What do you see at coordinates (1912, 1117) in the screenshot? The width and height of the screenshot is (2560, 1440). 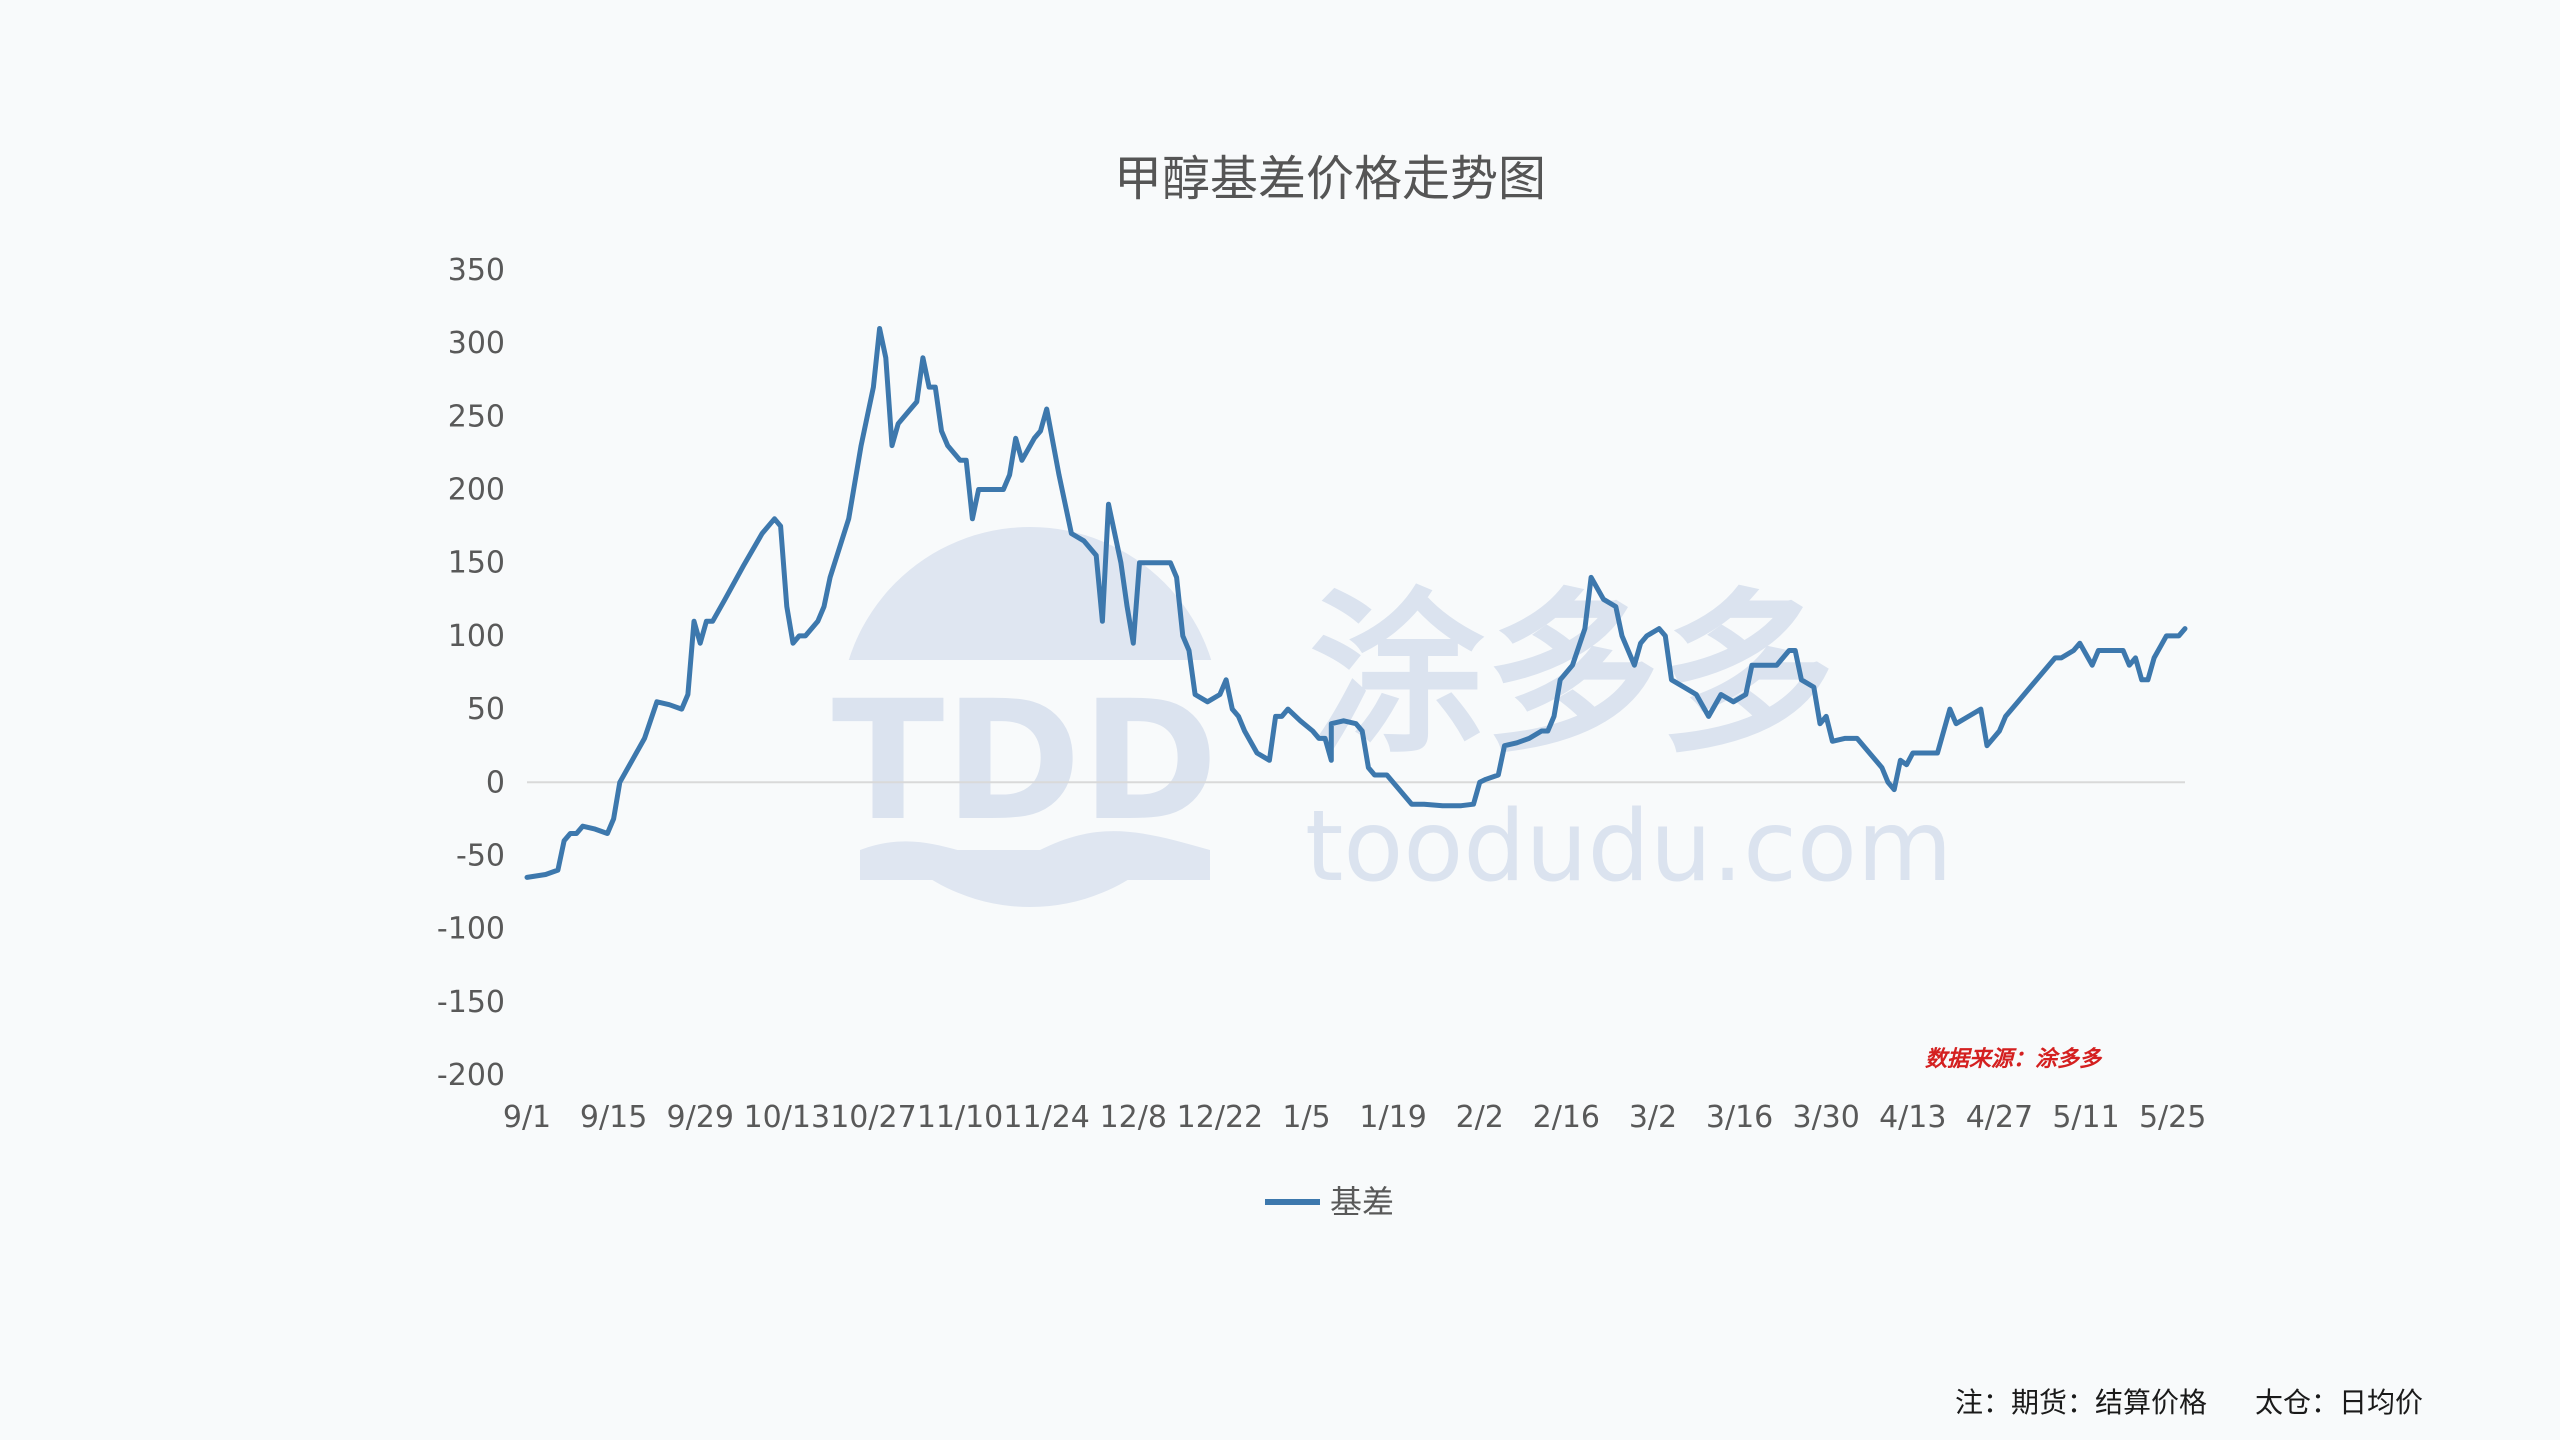 I see `x-tick-label: 4/13` at bounding box center [1912, 1117].